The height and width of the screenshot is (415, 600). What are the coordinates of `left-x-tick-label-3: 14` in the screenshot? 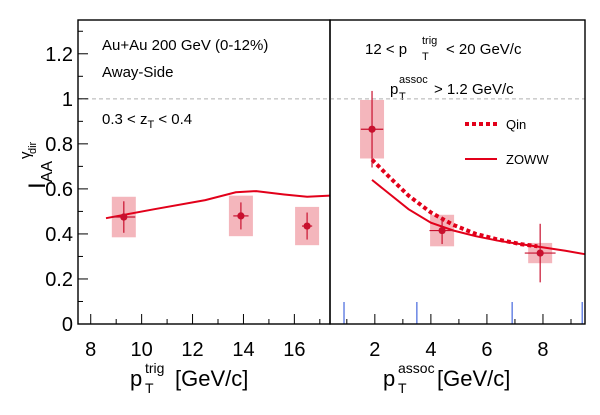 It's located at (243, 350).